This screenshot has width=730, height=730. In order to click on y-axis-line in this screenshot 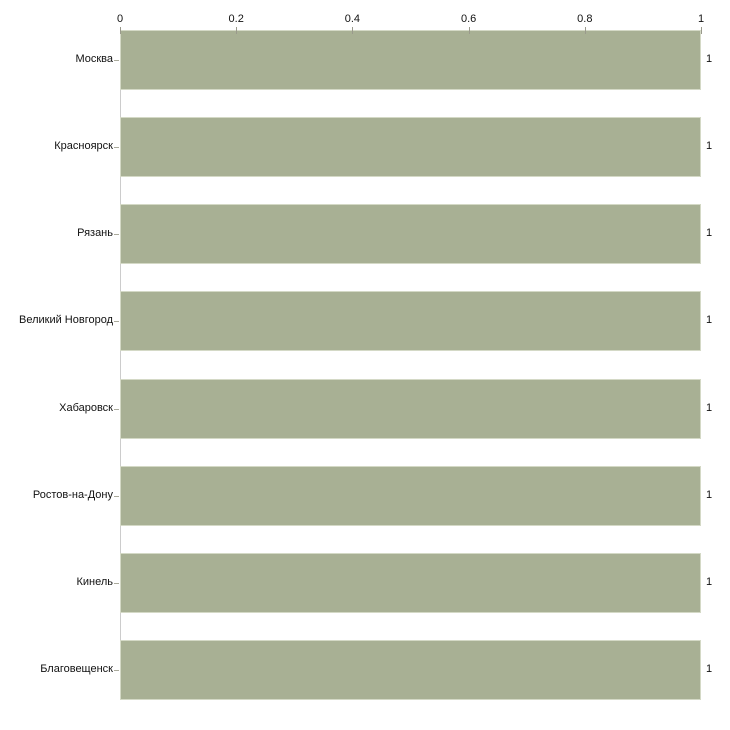, I will do `click(120, 365)`.